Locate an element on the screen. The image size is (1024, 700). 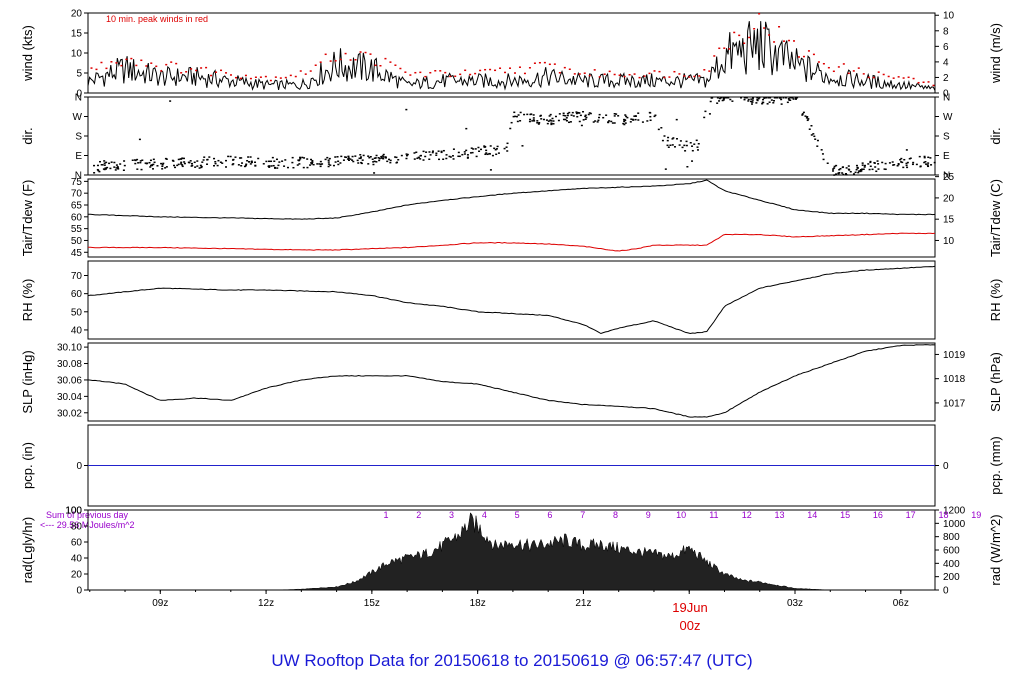
x-tick-label: 15z is located at coordinates (372, 603).